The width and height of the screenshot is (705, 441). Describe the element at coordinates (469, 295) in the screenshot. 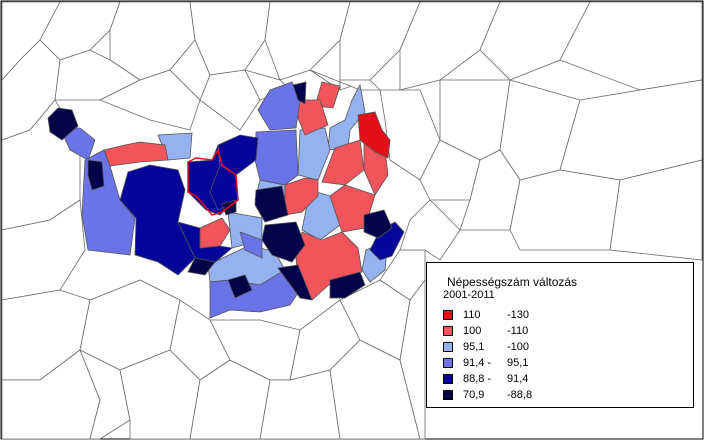

I see `legend-subtitle: 2001-2011` at that location.